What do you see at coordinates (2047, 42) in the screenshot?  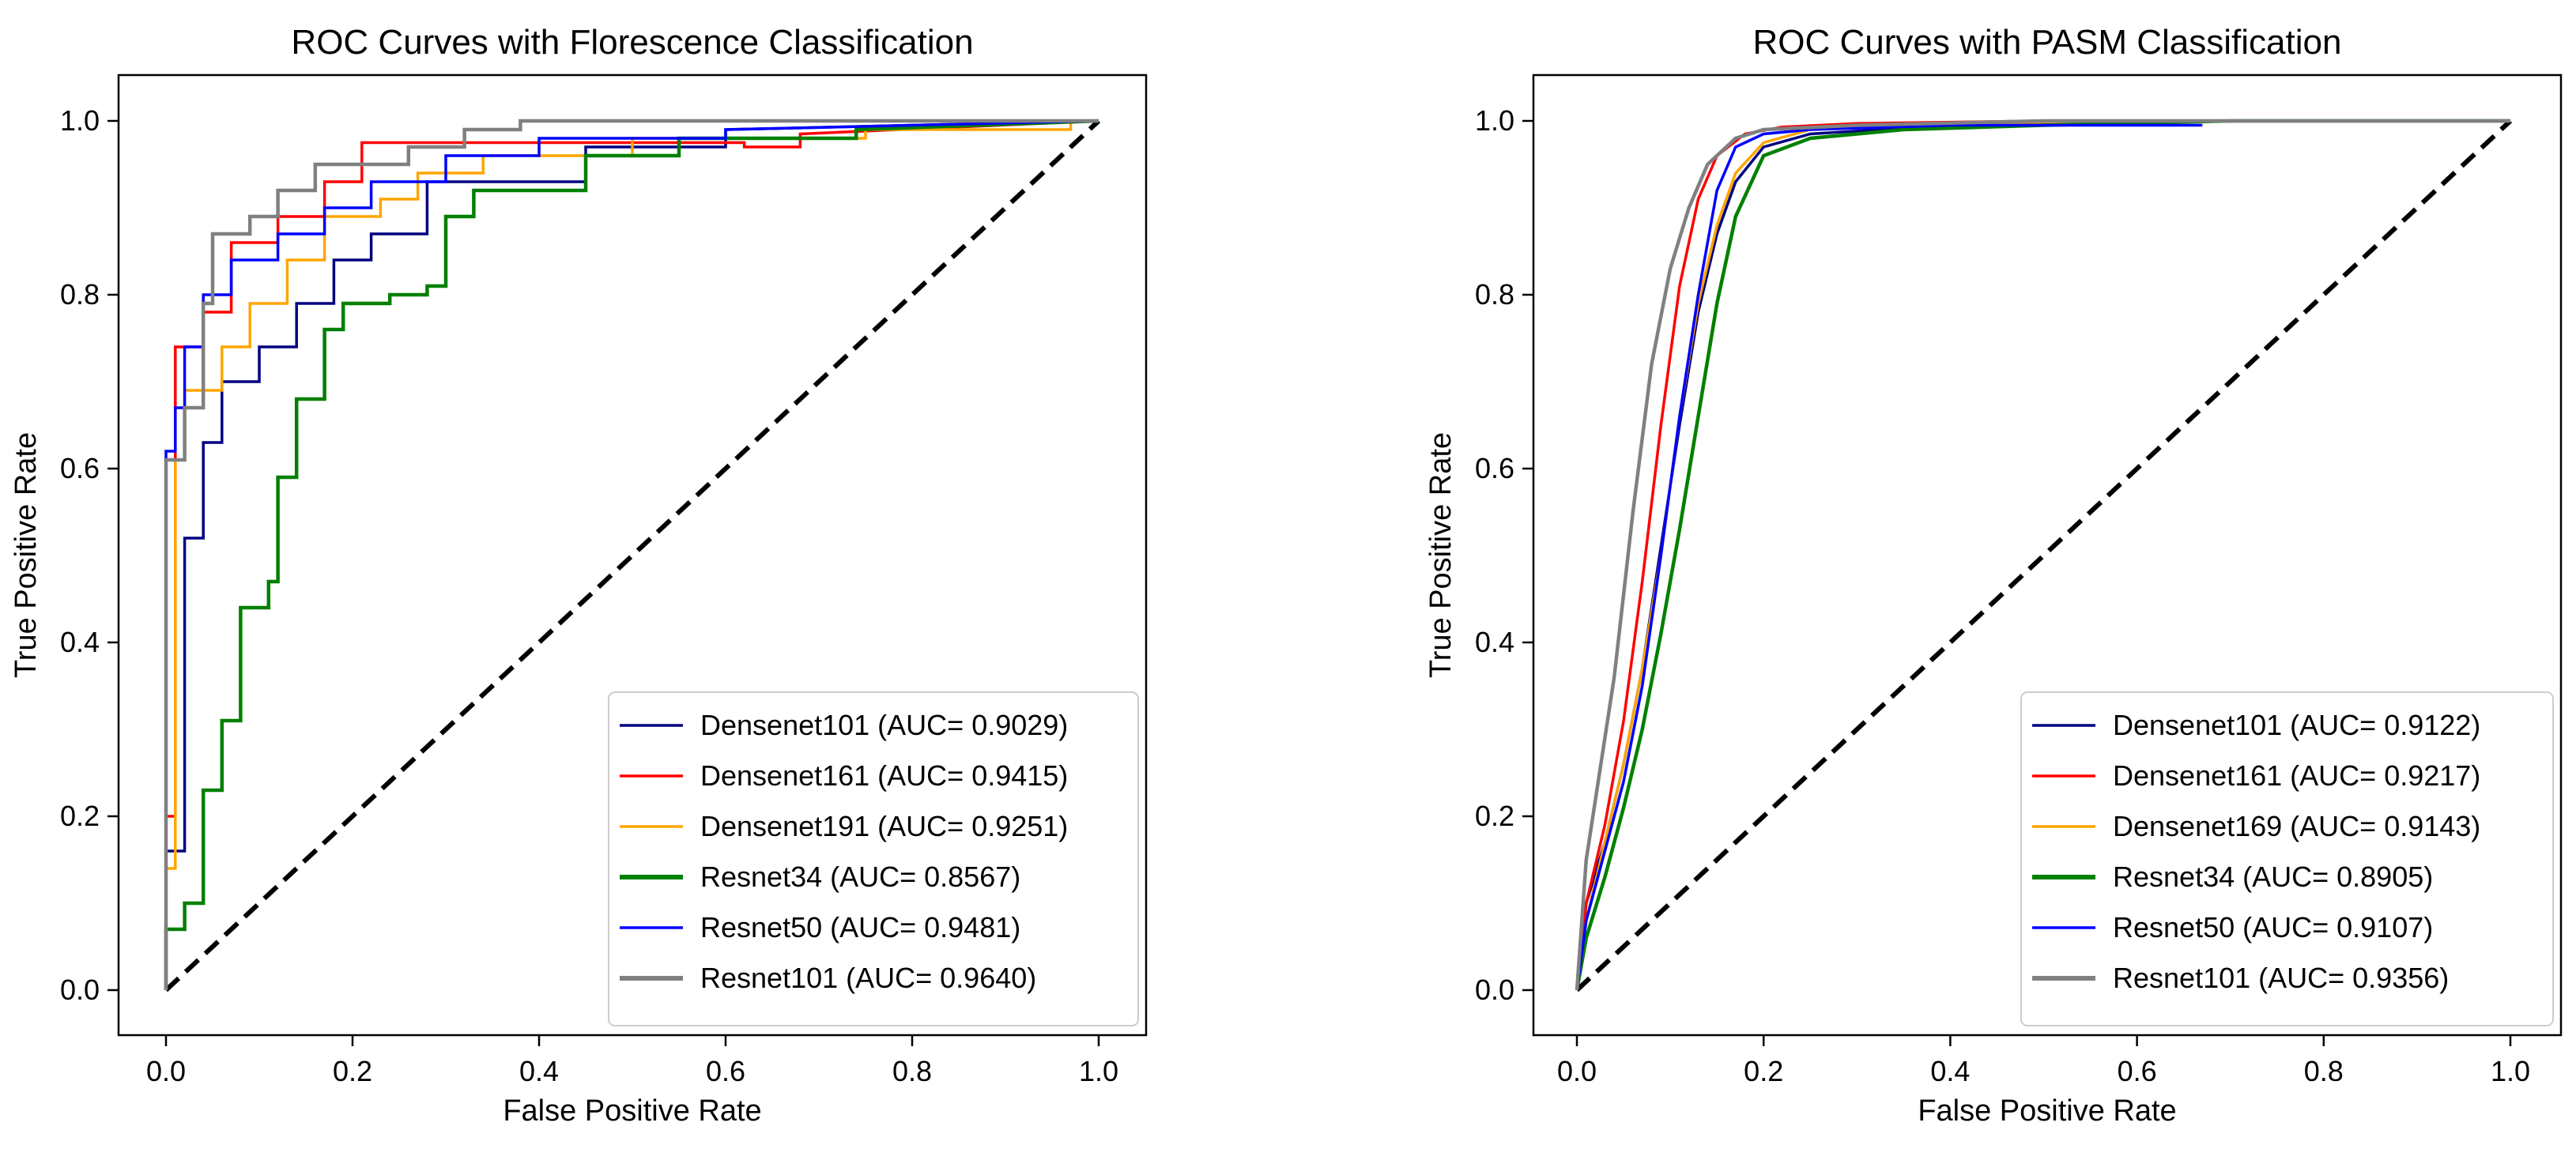 I see `chart-title: ROC Curves with PASM Classification` at bounding box center [2047, 42].